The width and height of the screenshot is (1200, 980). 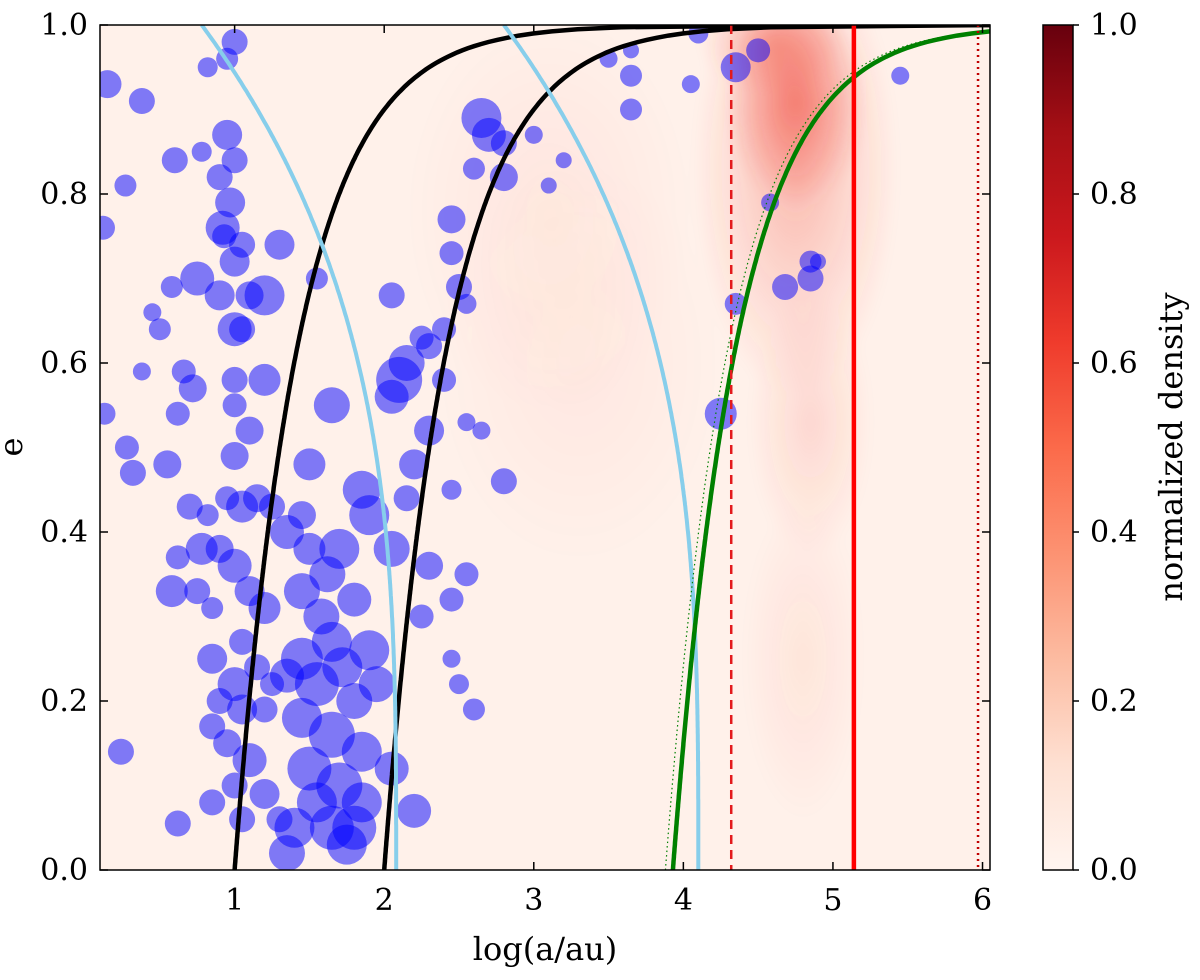 I want to click on y-axis: 0.0 0.2 0.4 0.6 0.8 1.0 e, so click(x=44, y=448).